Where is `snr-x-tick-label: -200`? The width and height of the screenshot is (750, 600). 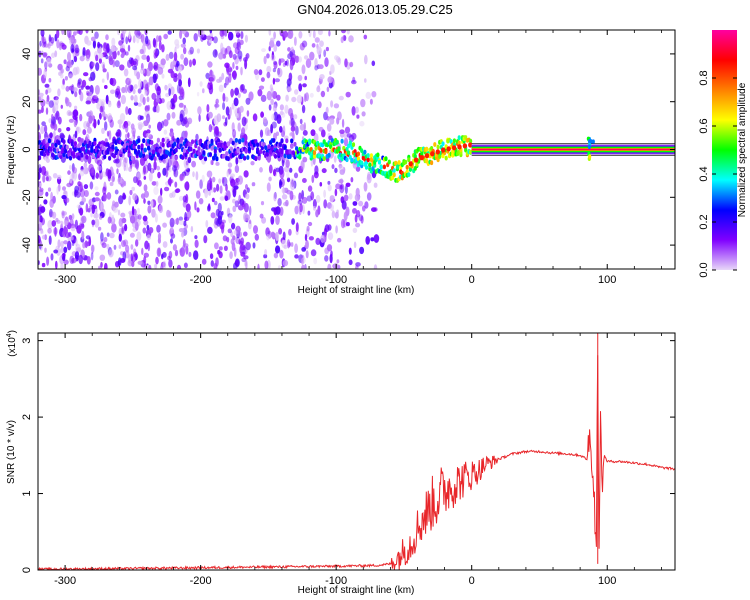
snr-x-tick-label: -200 is located at coordinates (201, 581).